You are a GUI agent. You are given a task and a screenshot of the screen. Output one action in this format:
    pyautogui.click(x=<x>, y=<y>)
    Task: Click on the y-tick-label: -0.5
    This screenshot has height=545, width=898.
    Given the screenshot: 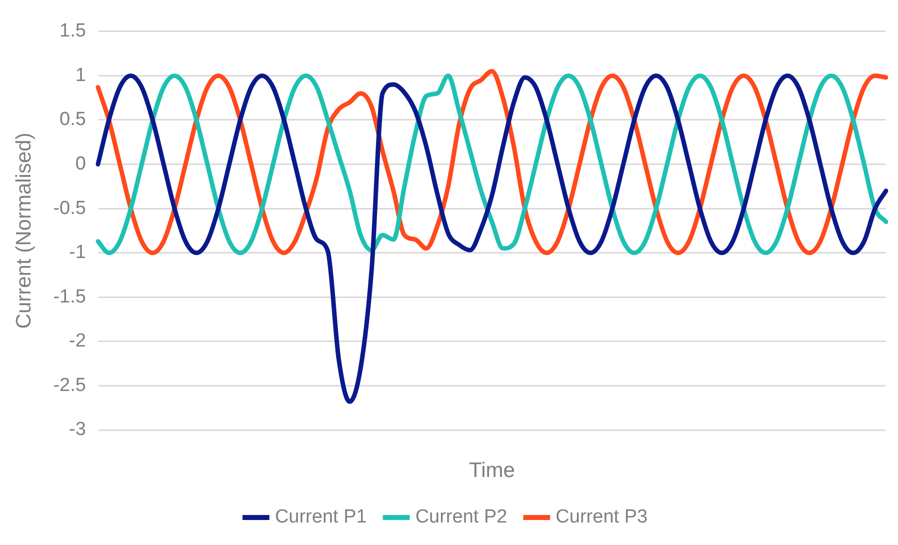 What is the action you would take?
    pyautogui.click(x=69, y=208)
    